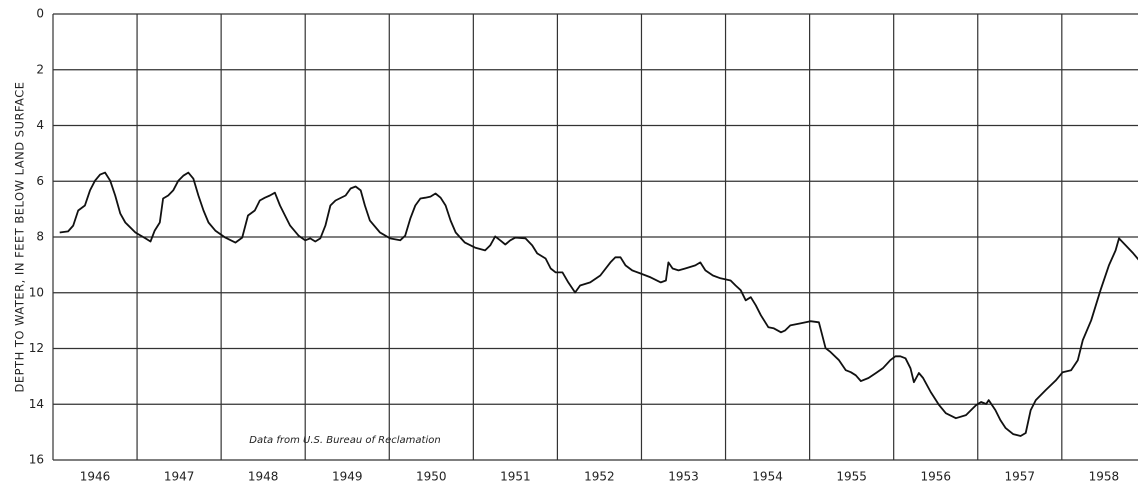 The height and width of the screenshot is (487, 1138). What do you see at coordinates (40, 237) in the screenshot?
I see `y-tick-label: 8` at bounding box center [40, 237].